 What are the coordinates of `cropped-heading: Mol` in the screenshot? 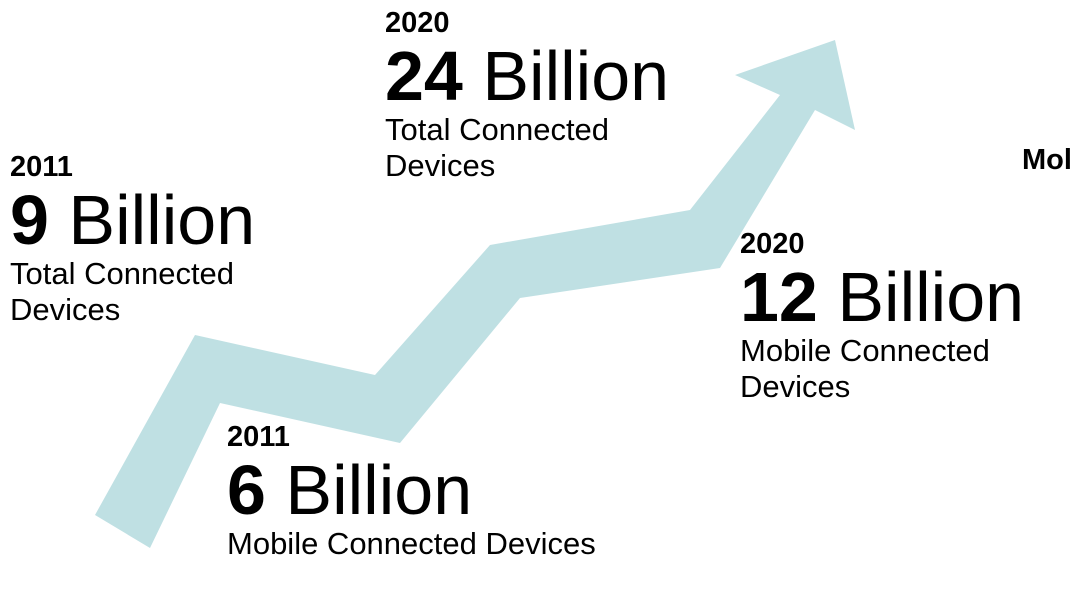 It's located at (1047, 160).